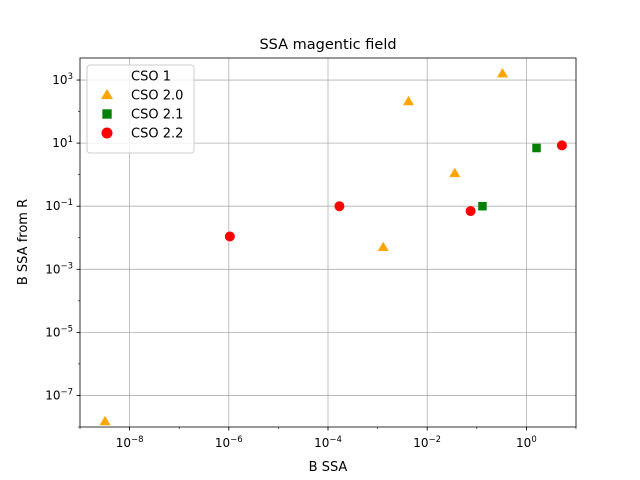 The width and height of the screenshot is (640, 480). What do you see at coordinates (236, 440) in the screenshot?
I see `x-tick-label-exponent: −6` at bounding box center [236, 440].